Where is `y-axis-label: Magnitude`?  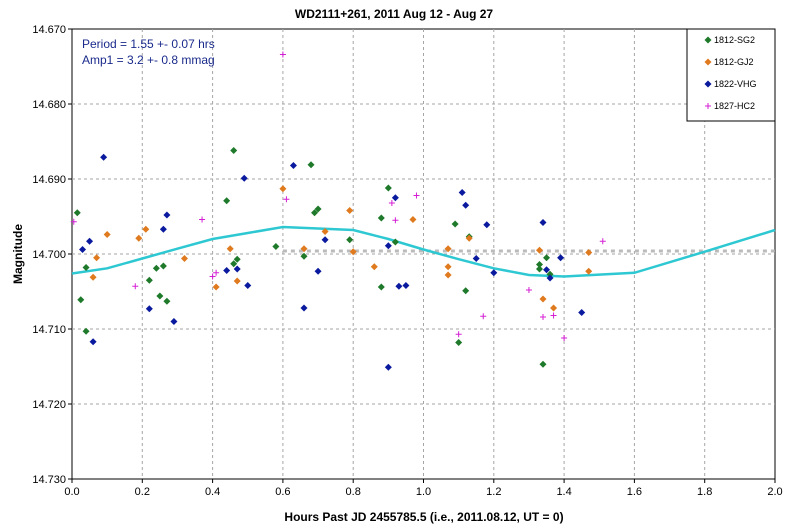
y-axis-label: Magnitude is located at coordinates (18, 254).